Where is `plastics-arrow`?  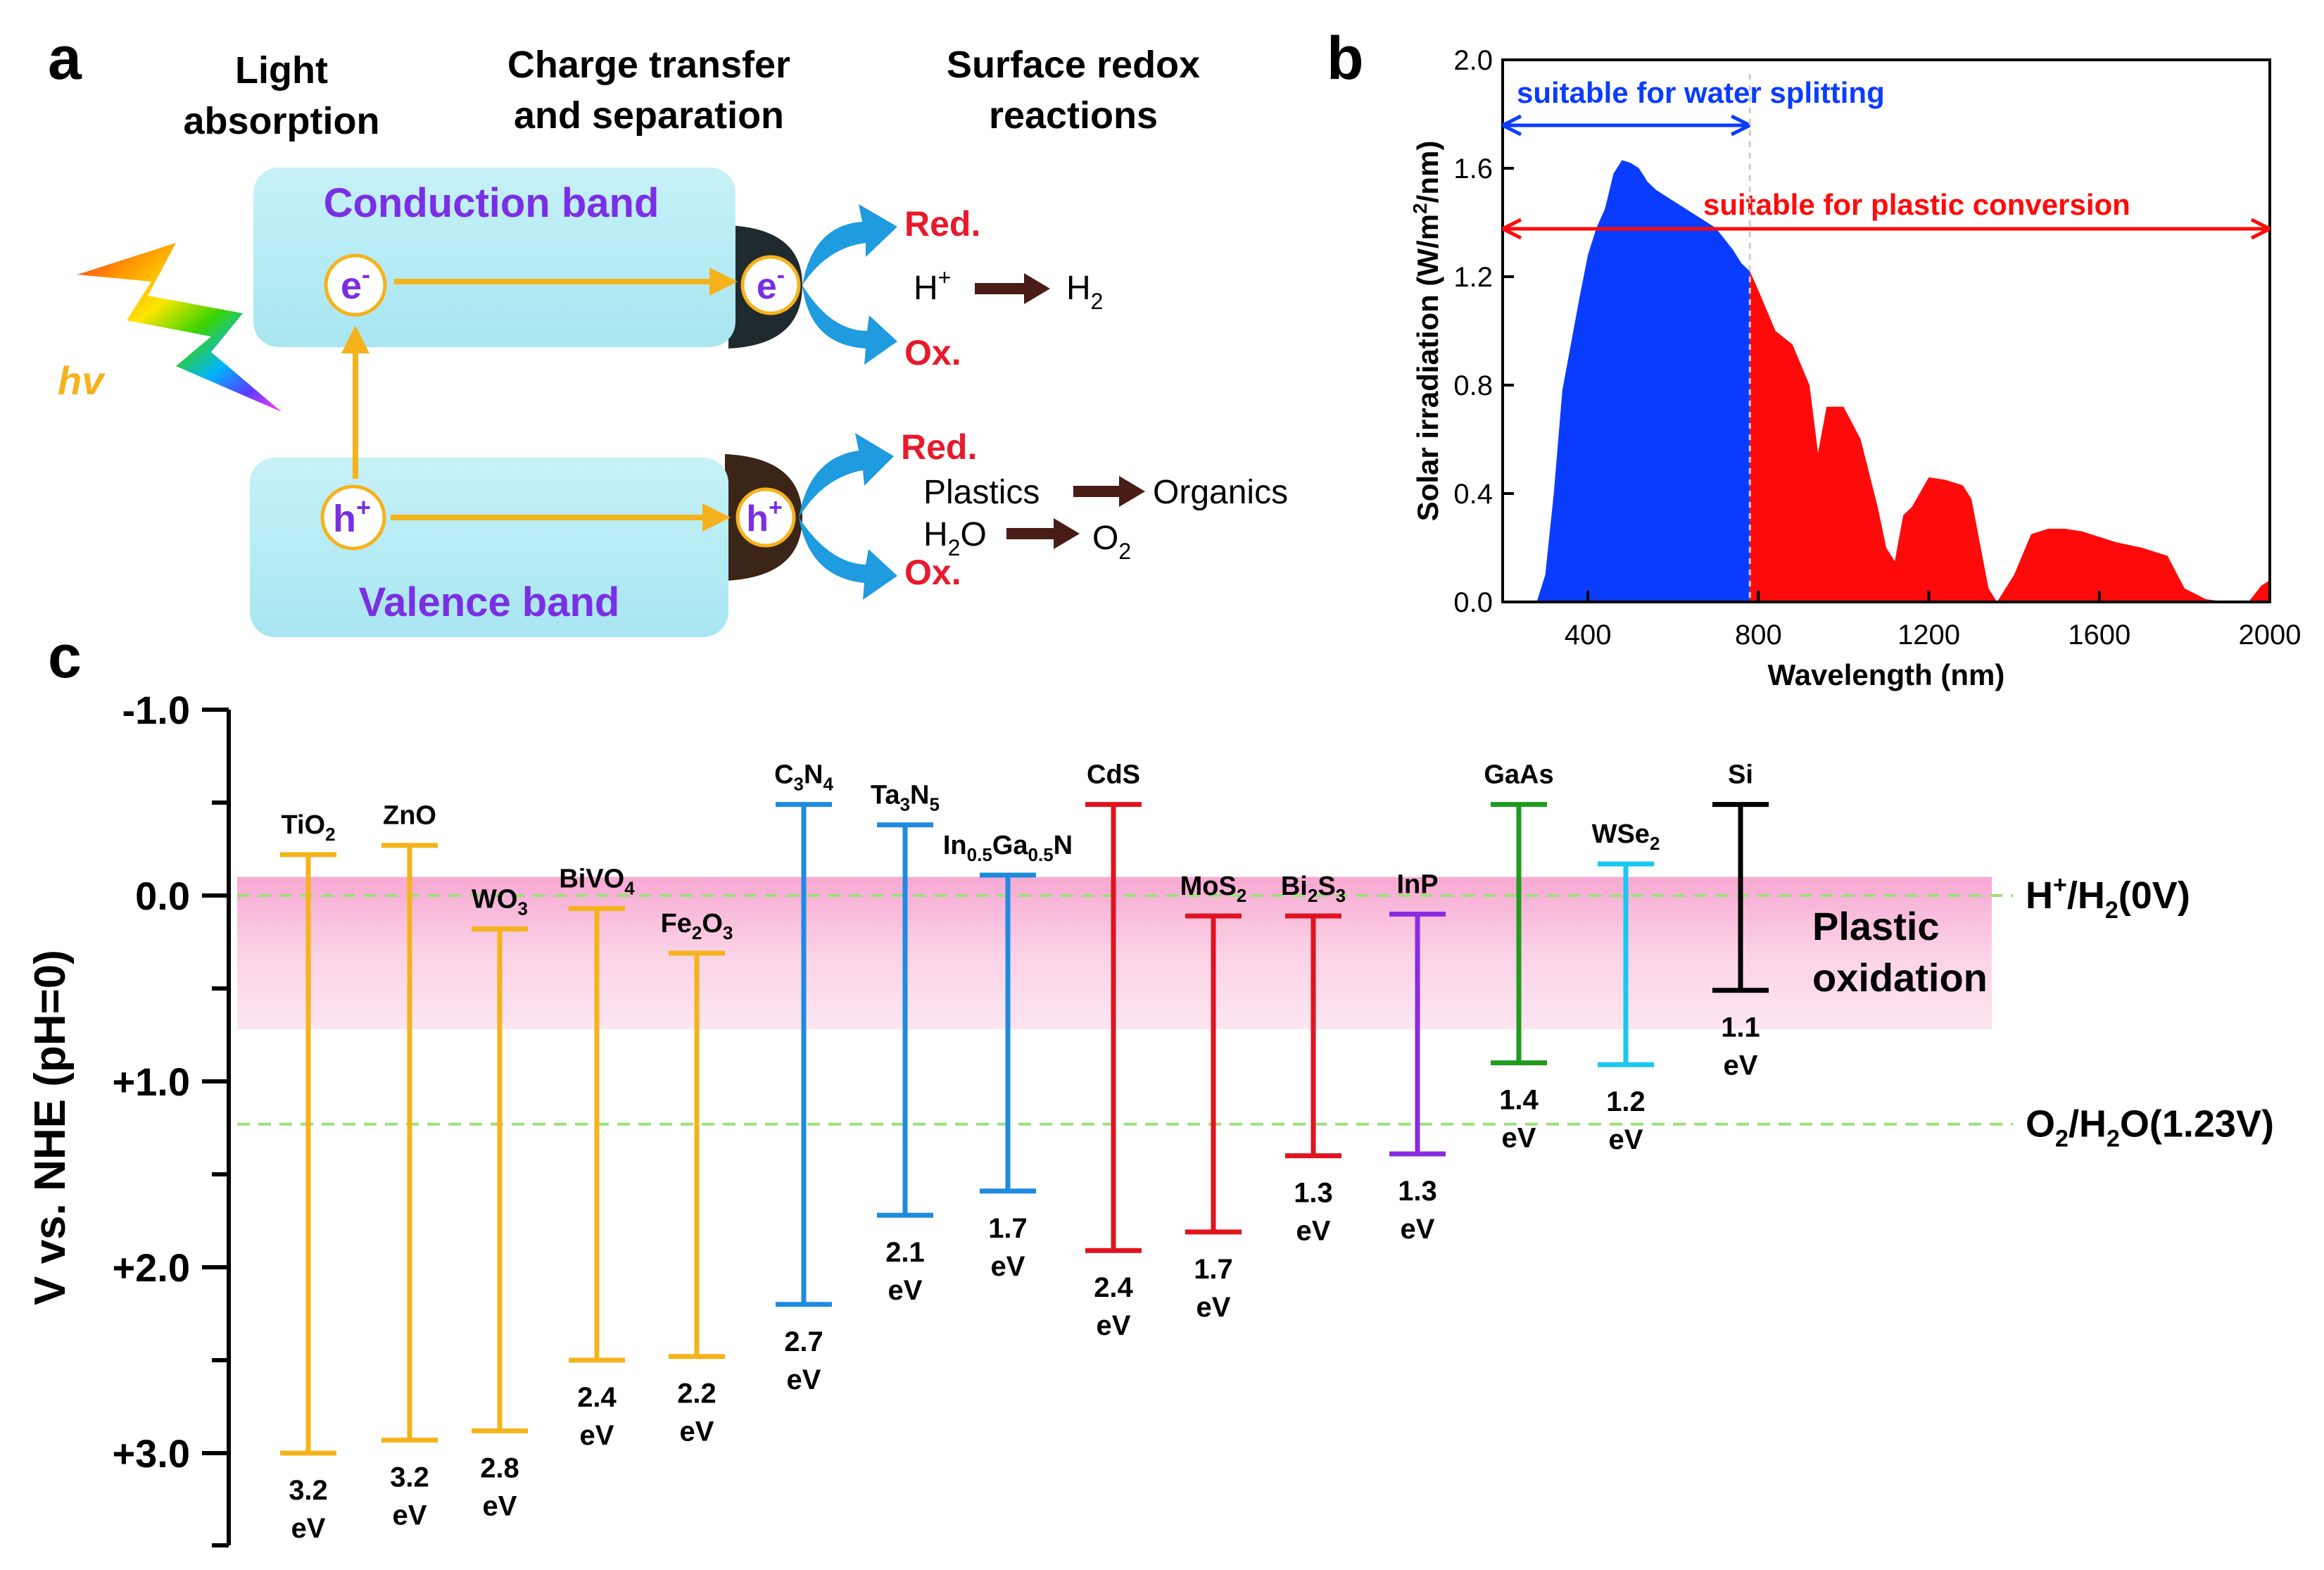 plastics-arrow is located at coordinates (1109, 491).